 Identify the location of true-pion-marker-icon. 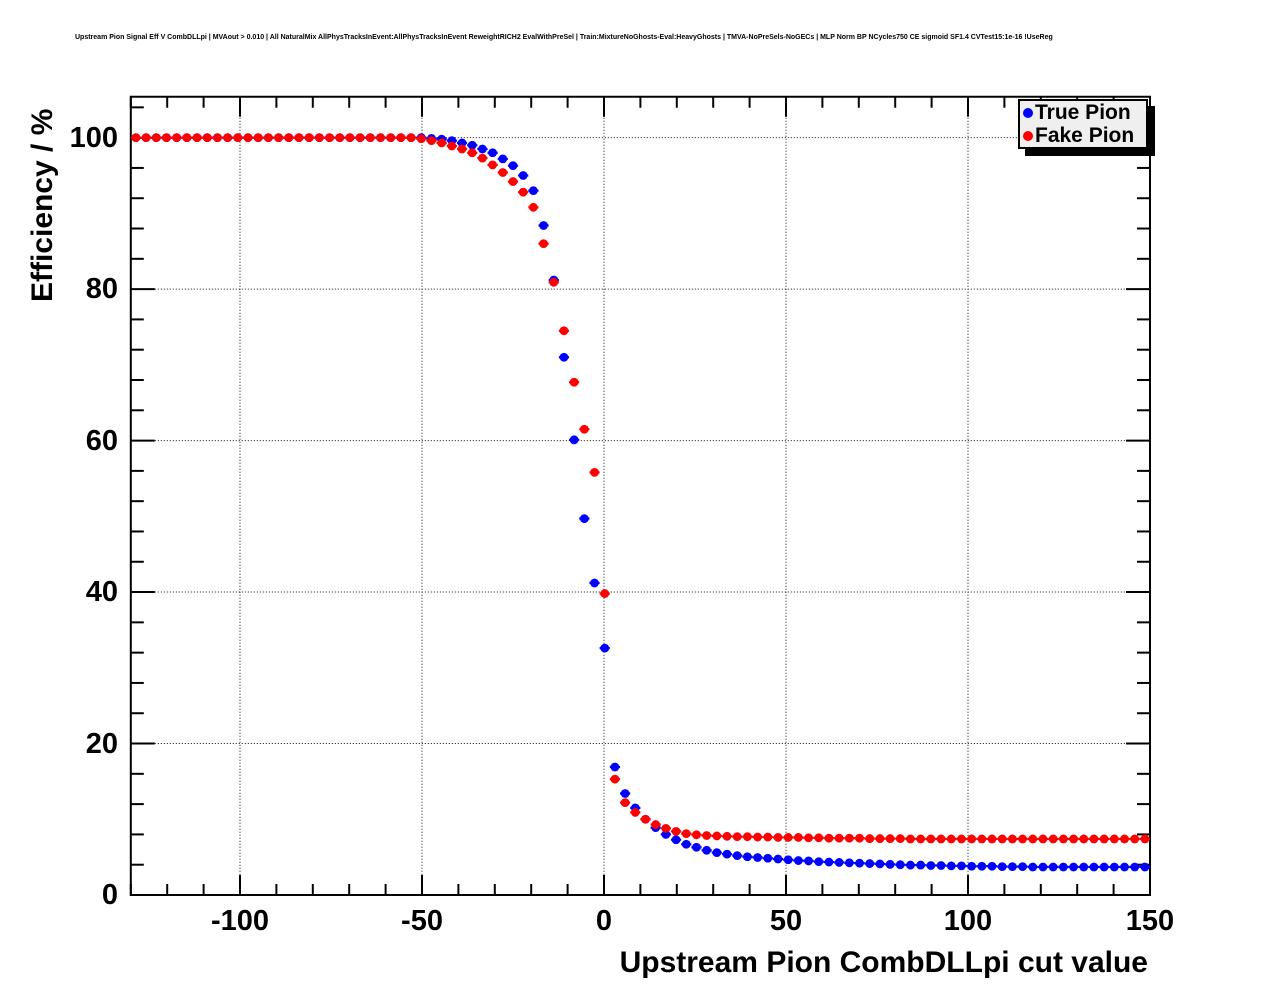
(1028, 112).